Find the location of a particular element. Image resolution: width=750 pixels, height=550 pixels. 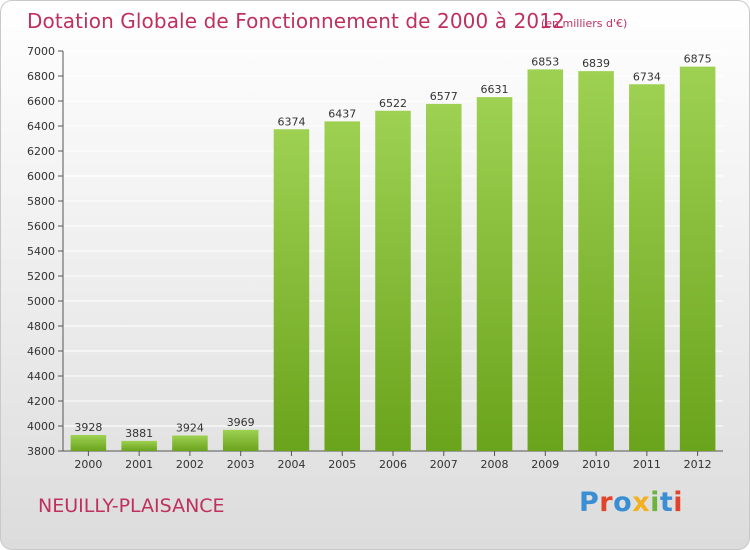

bar-2001 is located at coordinates (139, 445).